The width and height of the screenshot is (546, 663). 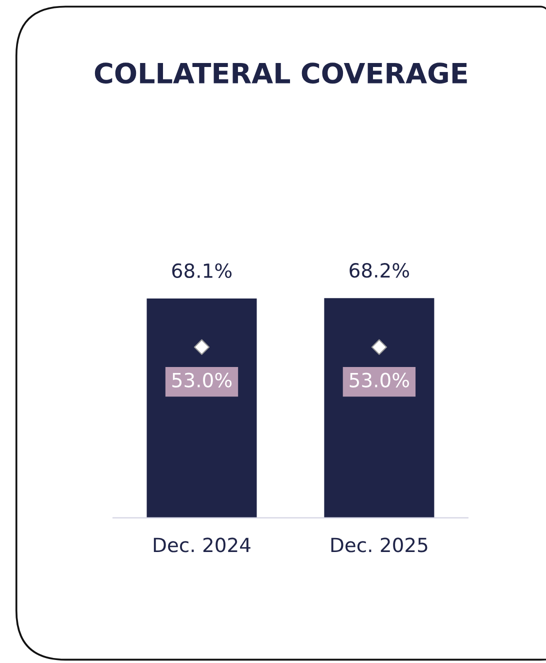 What do you see at coordinates (280, 73) in the screenshot?
I see `chart-title: COLLATERAL COVERAGE` at bounding box center [280, 73].